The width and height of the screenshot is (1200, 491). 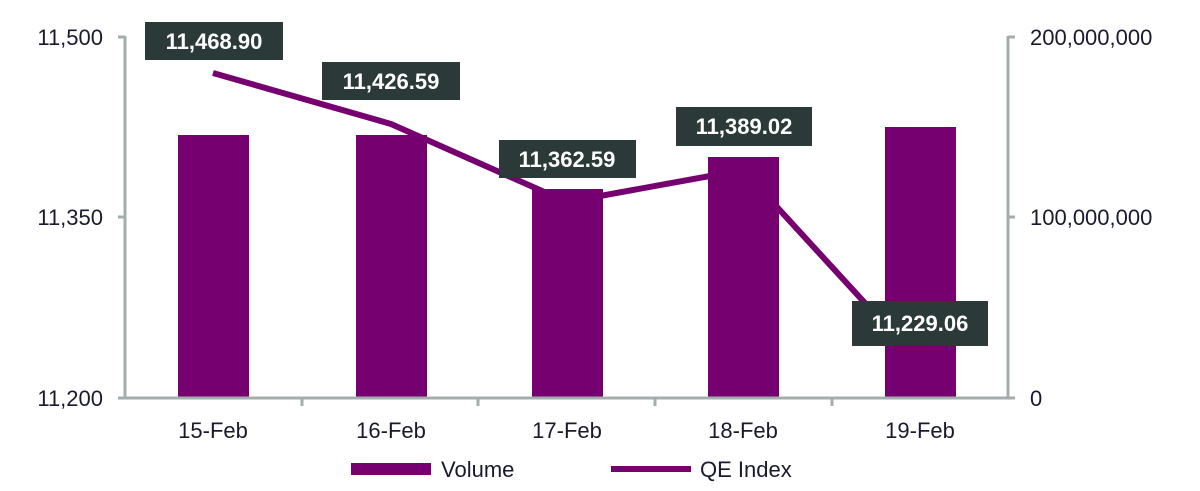 What do you see at coordinates (1091, 37) in the screenshot?
I see `right-tick-label: 200,000,000` at bounding box center [1091, 37].